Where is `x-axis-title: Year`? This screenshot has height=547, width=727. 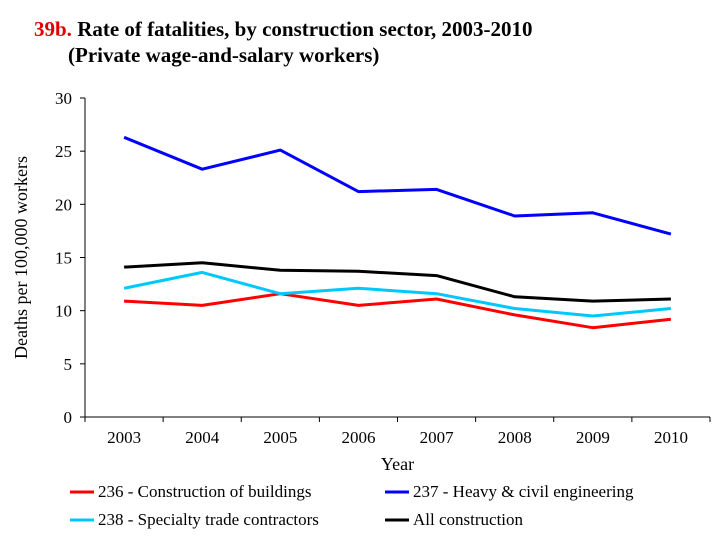
x-axis-title: Year is located at coordinates (397, 464).